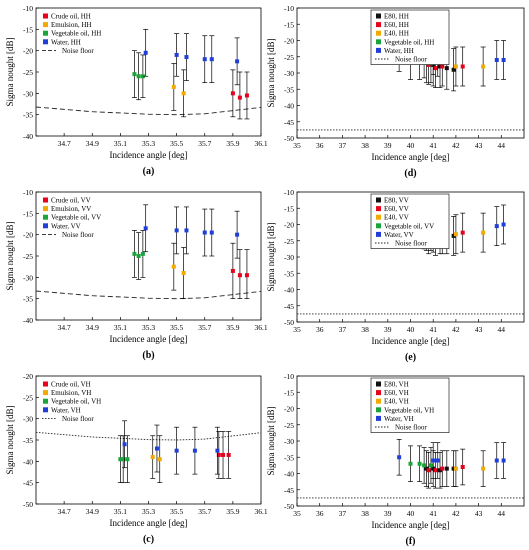 The width and height of the screenshot is (529, 550). What do you see at coordinates (396, 393) in the screenshot?
I see `legend-label: E60, VH` at bounding box center [396, 393].